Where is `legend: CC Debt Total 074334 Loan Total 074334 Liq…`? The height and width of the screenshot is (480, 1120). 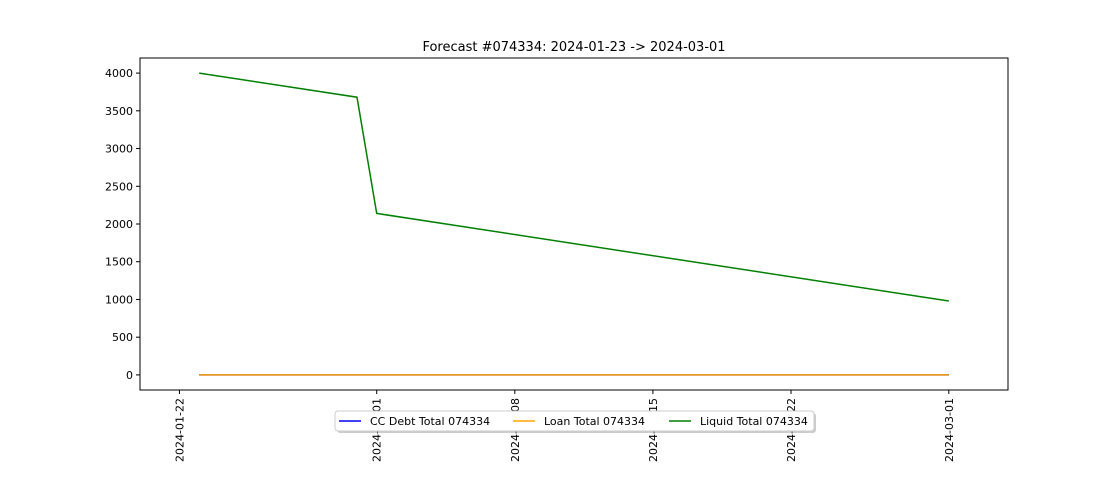 legend: CC Debt Total 074334 Loan Total 074334 Liq… is located at coordinates (575, 421).